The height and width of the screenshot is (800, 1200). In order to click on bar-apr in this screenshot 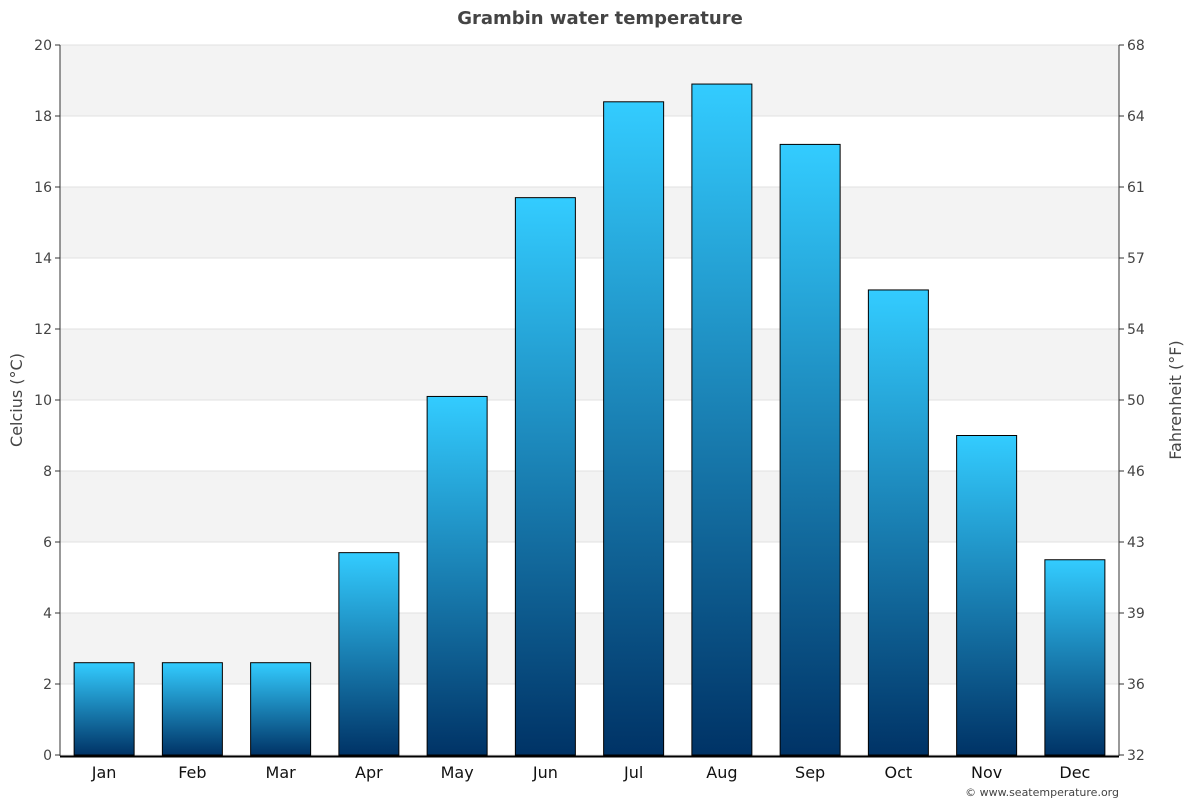, I will do `click(369, 654)`.